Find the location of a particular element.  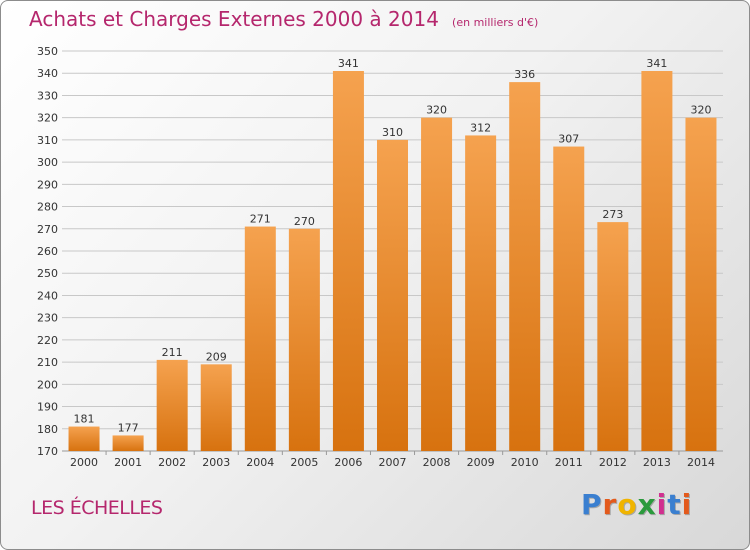

y-tick-label: 230 is located at coordinates (47, 318).